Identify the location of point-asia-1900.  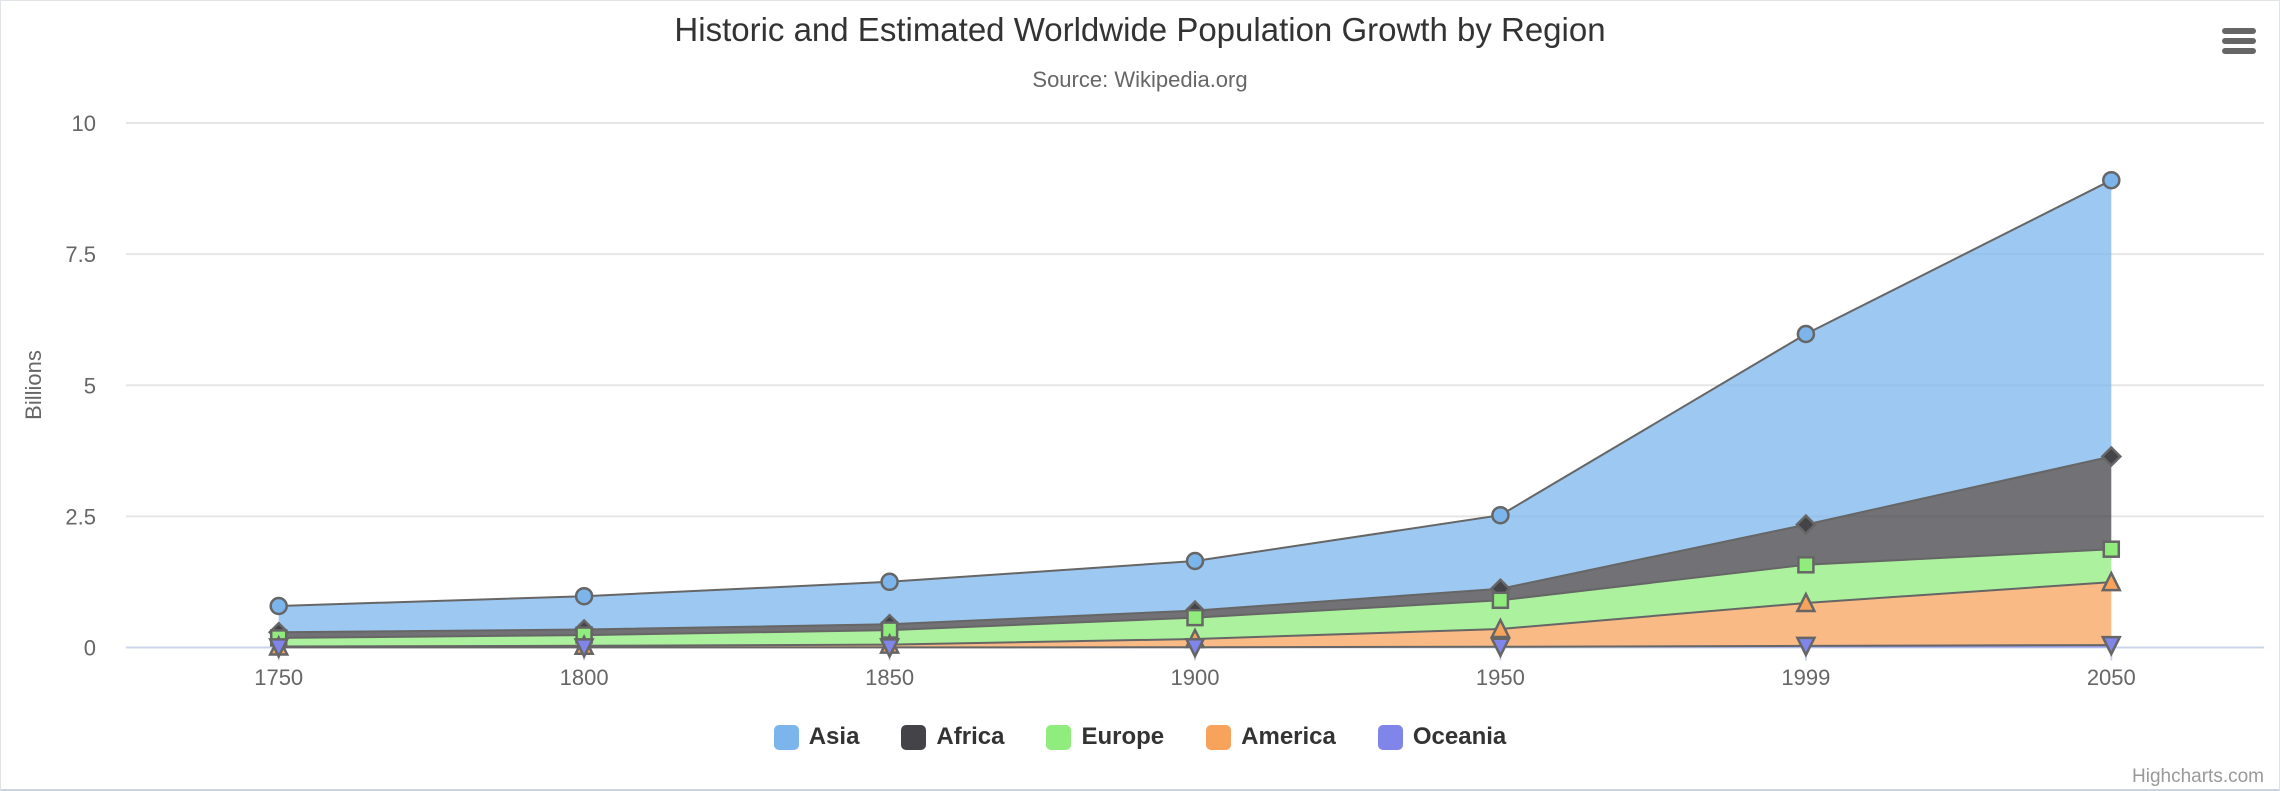
(1195, 561).